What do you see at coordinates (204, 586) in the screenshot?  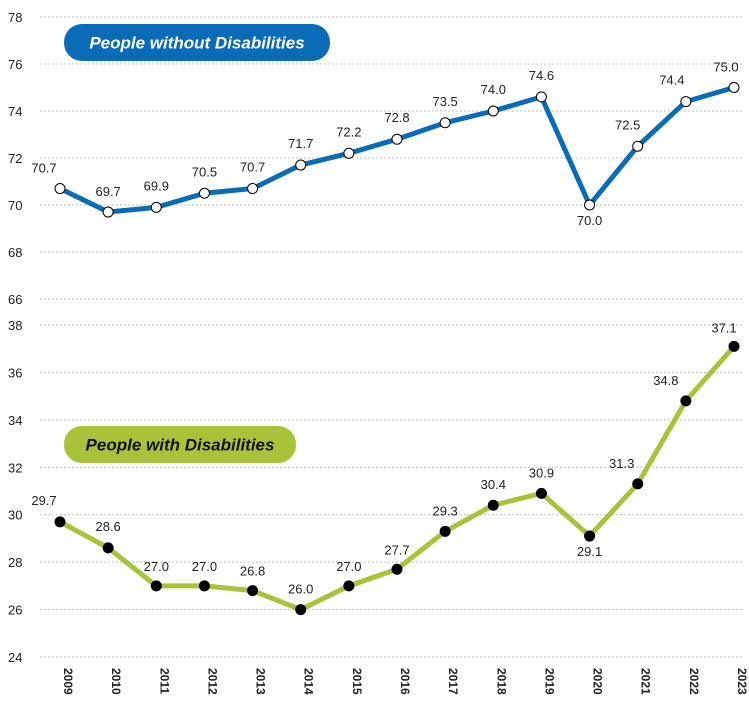 I see `data-point-with-2012` at bounding box center [204, 586].